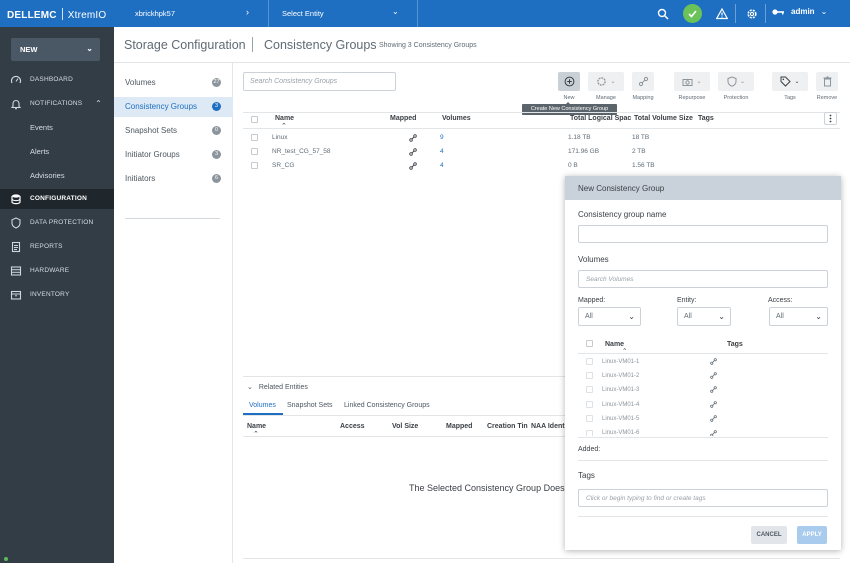 Image resolution: width=850 pixels, height=563 pixels. I want to click on rel-col-vol-size: Vol Size, so click(405, 426).